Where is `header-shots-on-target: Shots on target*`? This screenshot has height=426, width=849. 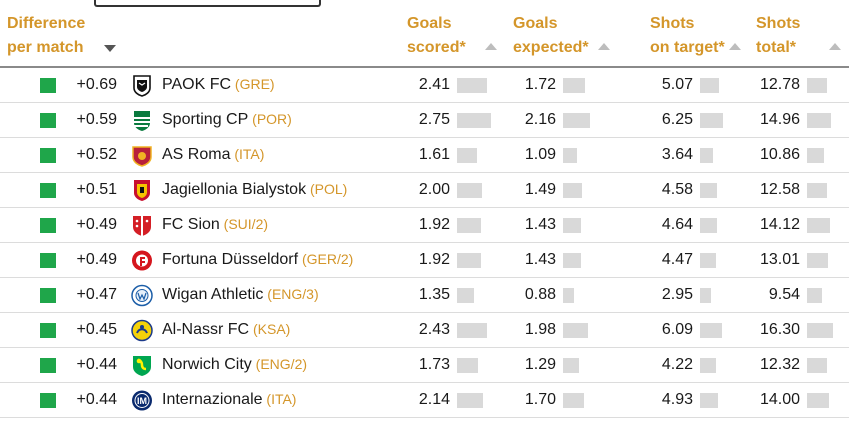
header-shots-on-target: Shots on target* is located at coordinates (687, 36).